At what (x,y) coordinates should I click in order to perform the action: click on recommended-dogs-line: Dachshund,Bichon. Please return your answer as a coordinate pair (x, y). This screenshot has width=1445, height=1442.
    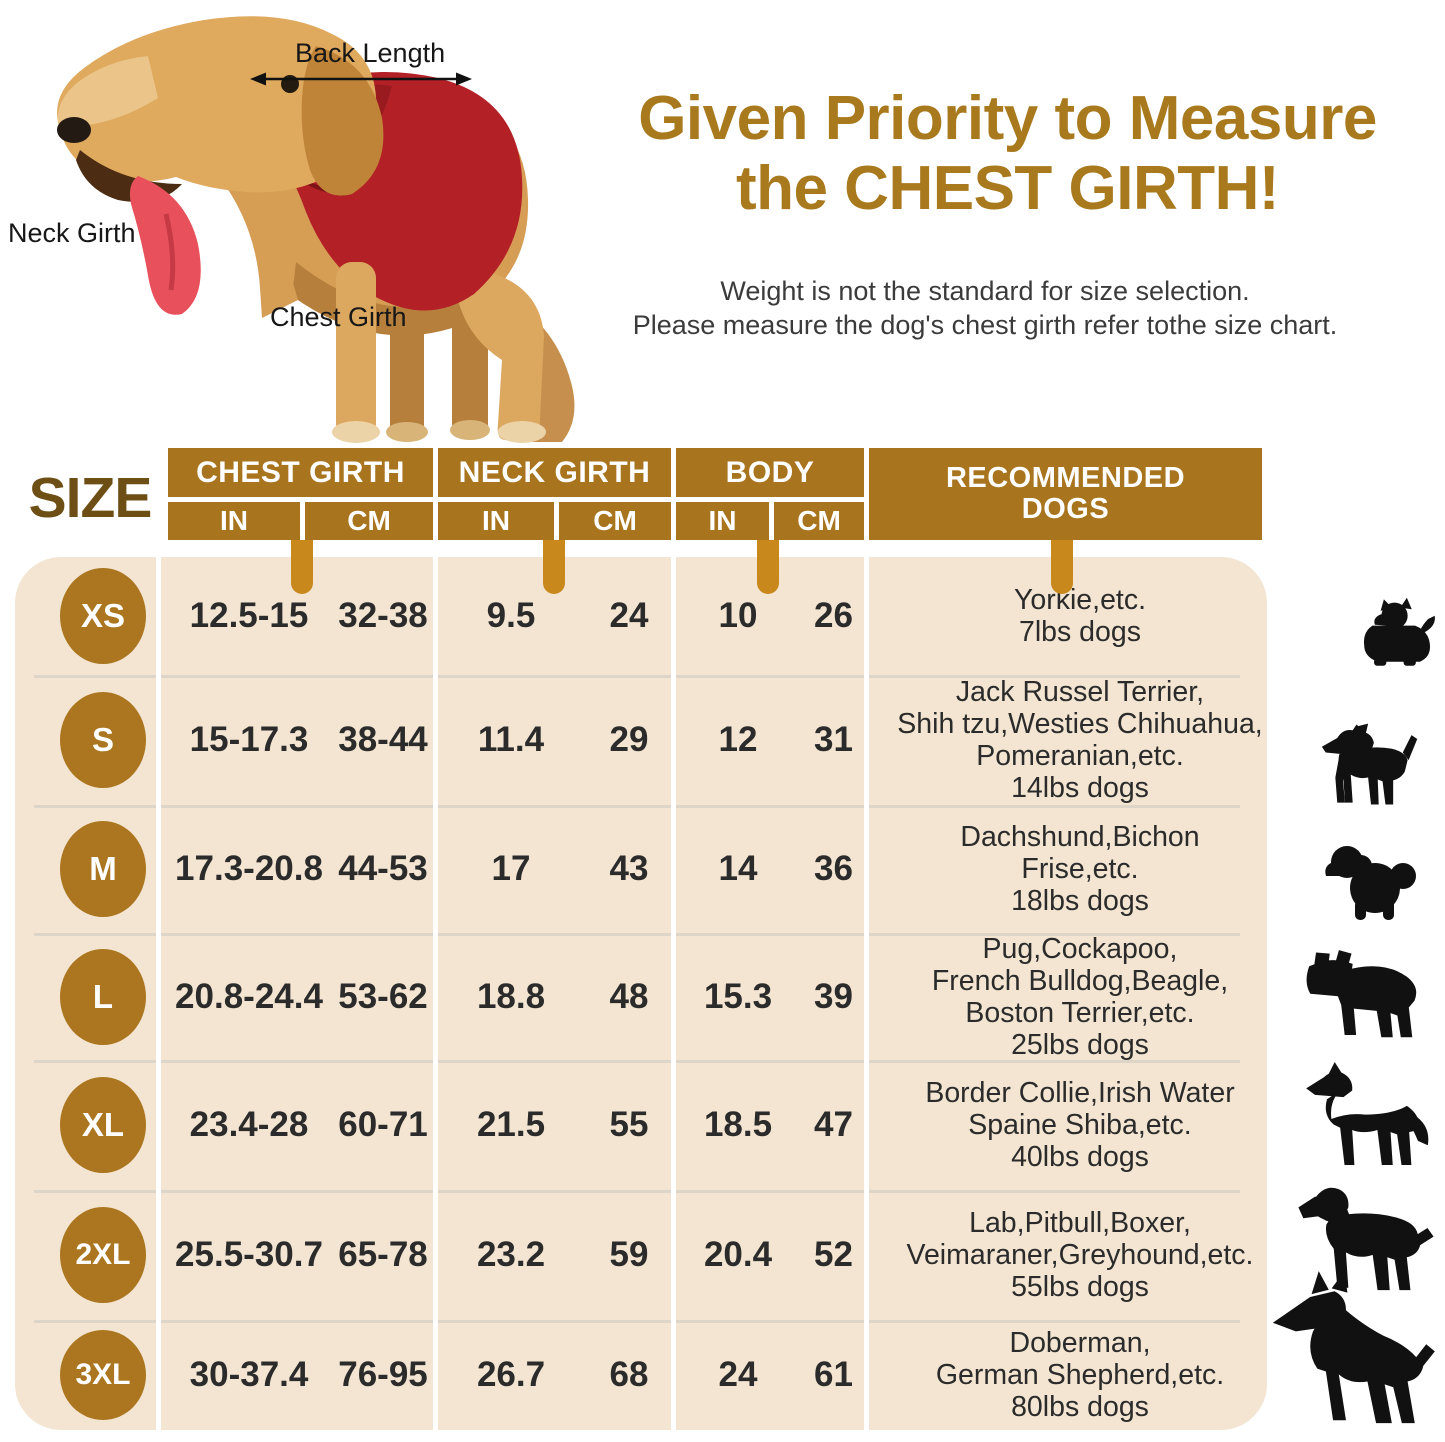
    Looking at the image, I should click on (1080, 837).